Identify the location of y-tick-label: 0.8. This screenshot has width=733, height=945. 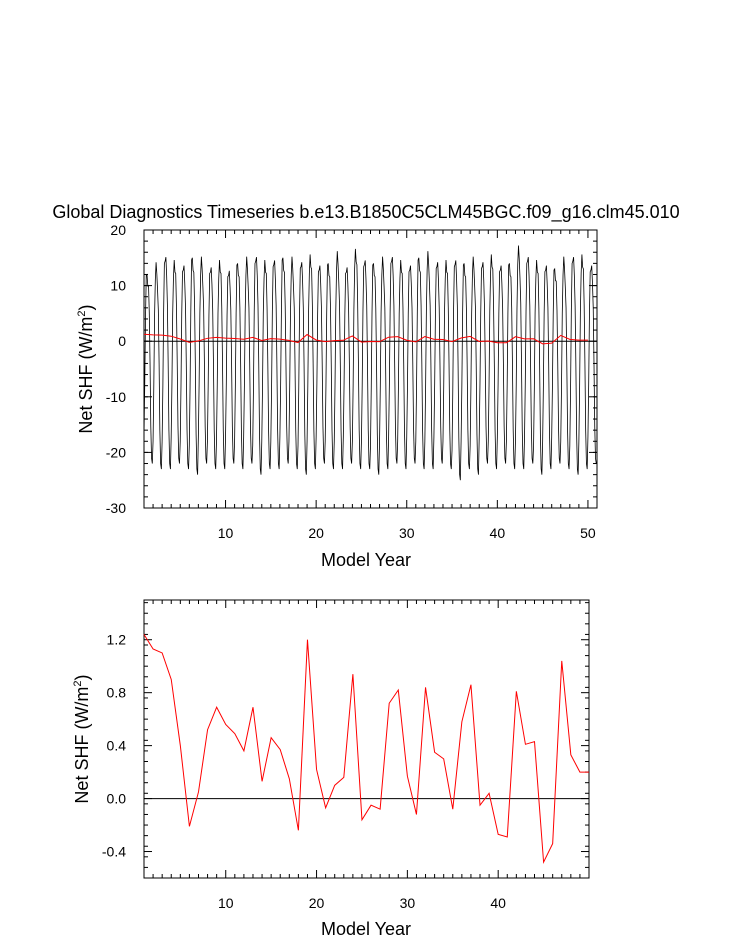
(117, 693).